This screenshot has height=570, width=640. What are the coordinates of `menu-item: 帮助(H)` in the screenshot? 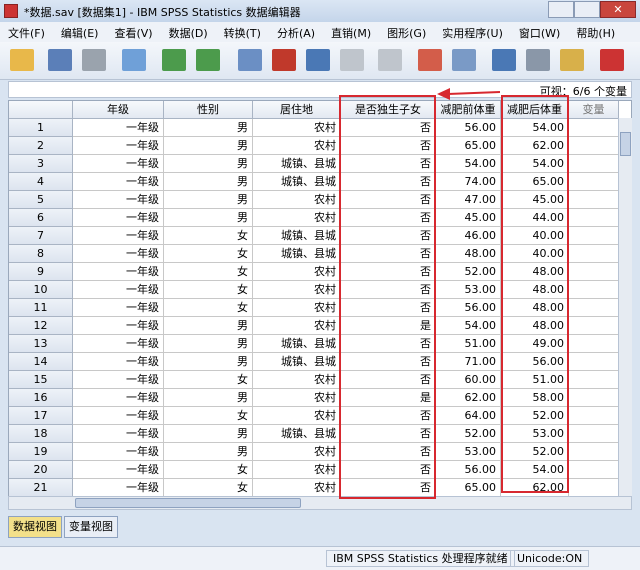 It's located at (596, 33).